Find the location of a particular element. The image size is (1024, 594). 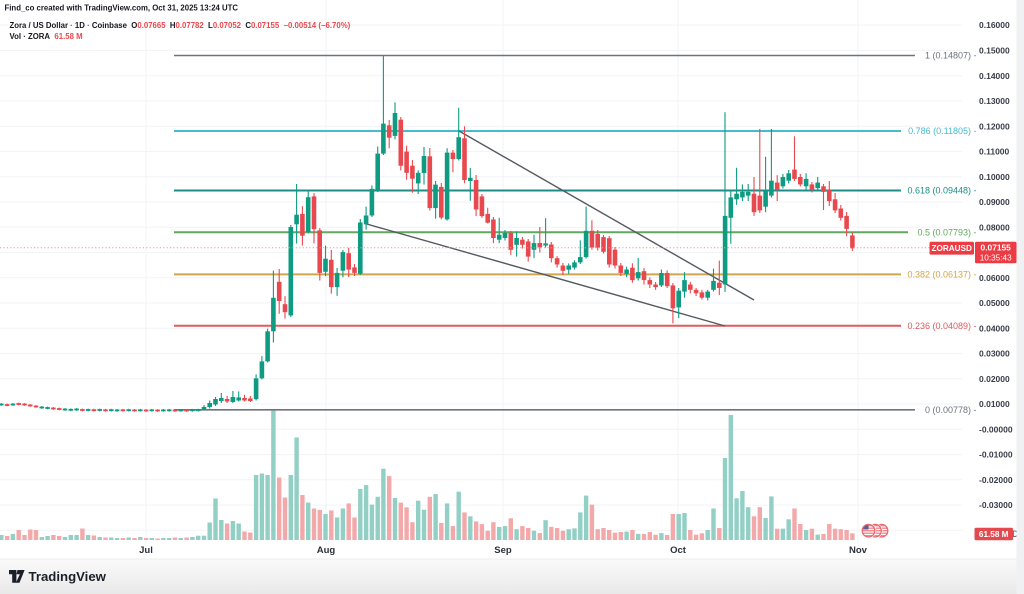

svg-text: 0.09000 is located at coordinates (994, 202).